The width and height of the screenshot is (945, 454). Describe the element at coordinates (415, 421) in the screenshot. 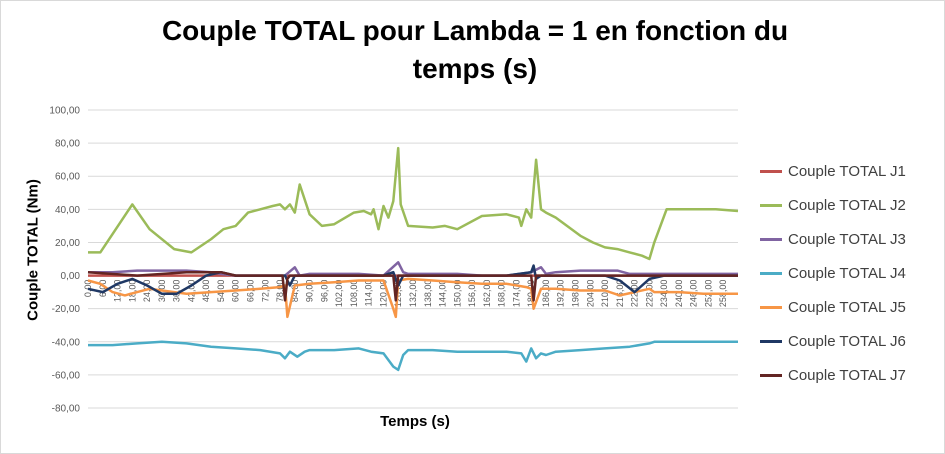

I see `x-axis-label: Temps (s)` at that location.